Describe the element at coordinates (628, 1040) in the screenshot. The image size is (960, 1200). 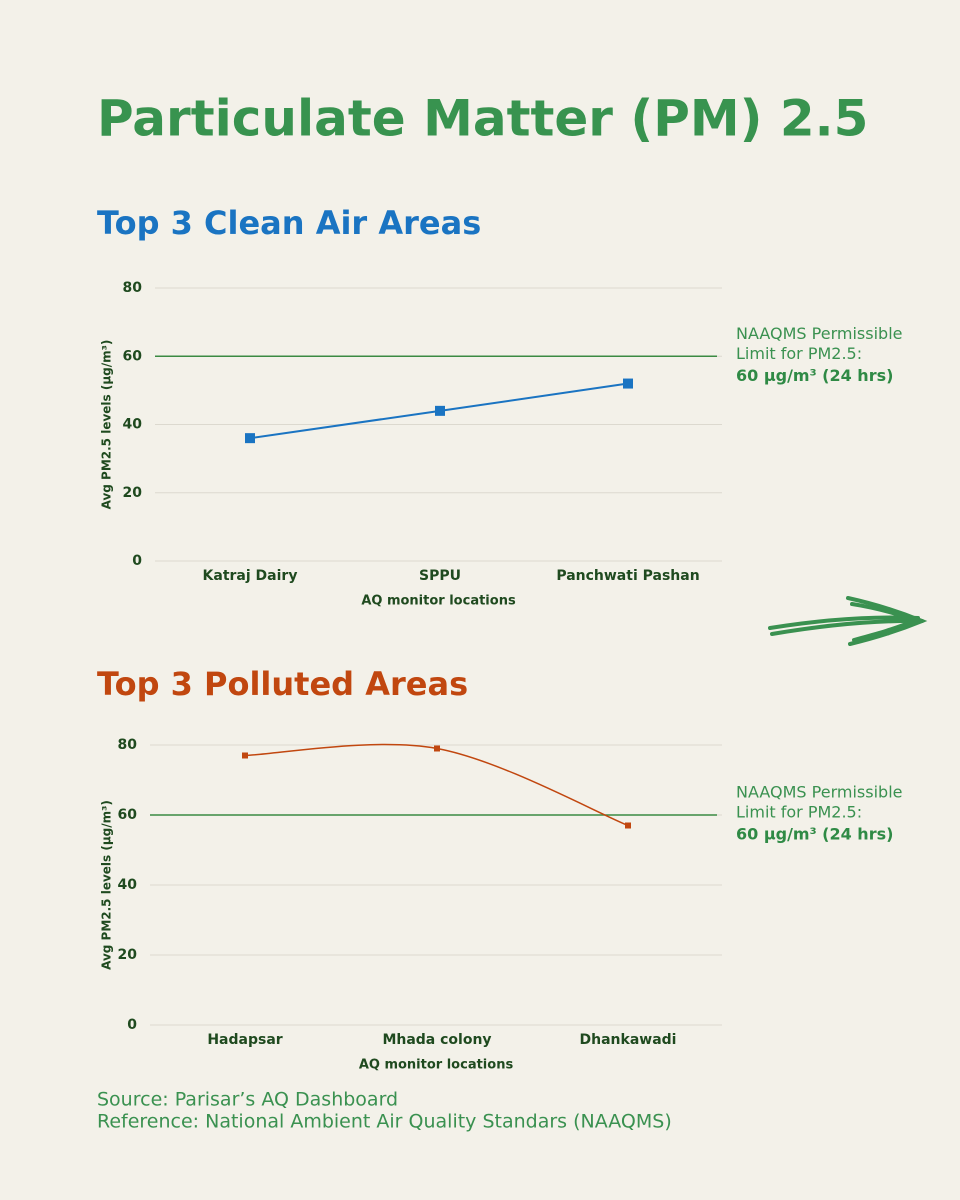
I see `x-tick-label: Dhankawadi` at that location.